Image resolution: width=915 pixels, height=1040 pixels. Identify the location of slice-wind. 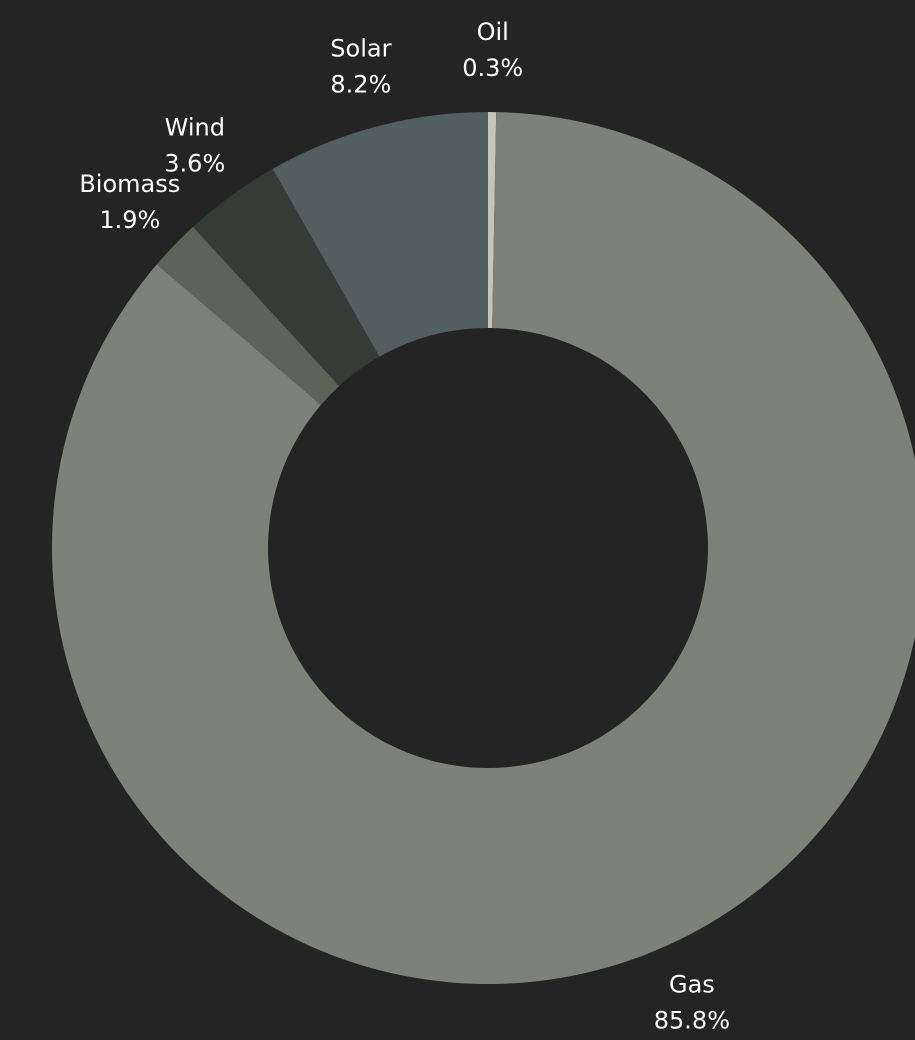
(286, 277).